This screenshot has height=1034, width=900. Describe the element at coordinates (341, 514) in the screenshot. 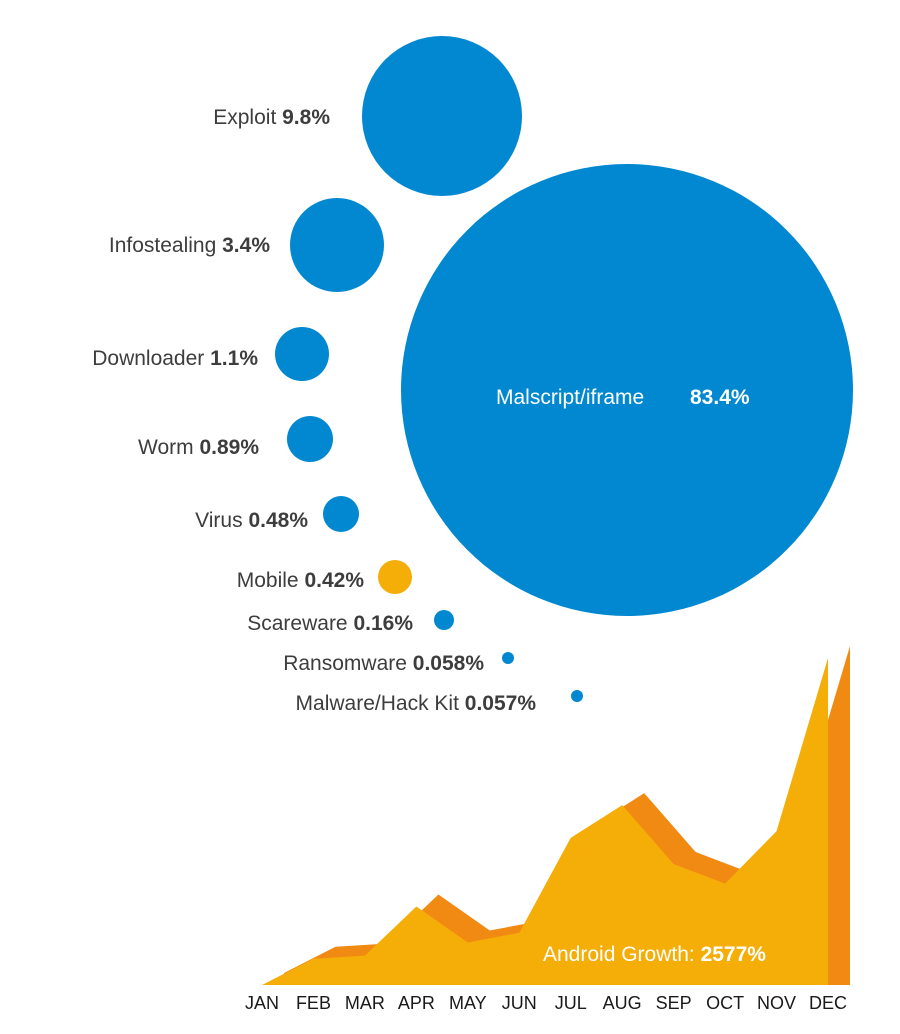

I see `bubble-virus` at that location.